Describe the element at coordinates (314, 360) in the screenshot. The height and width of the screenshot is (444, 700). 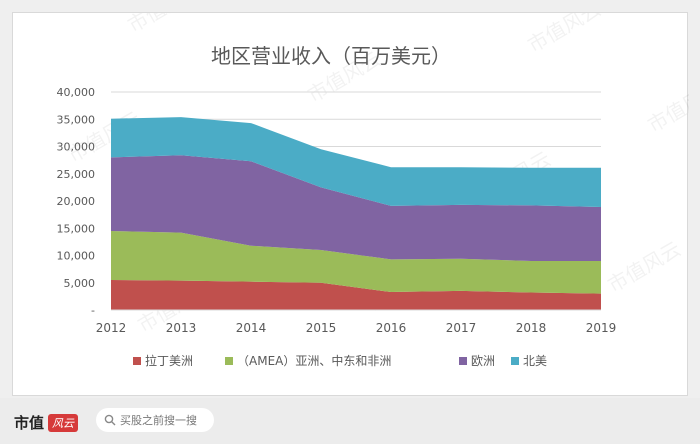
I see `legend-label: （AMEA）亚洲、中东和非洲` at that location.